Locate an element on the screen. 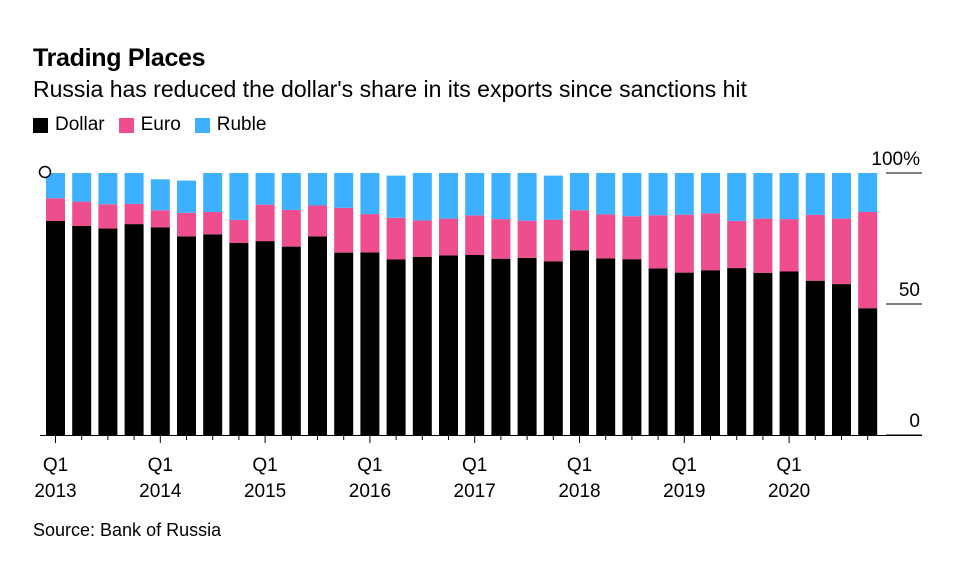 The width and height of the screenshot is (962, 564). bar-dollar-q2-2020 is located at coordinates (815, 357).